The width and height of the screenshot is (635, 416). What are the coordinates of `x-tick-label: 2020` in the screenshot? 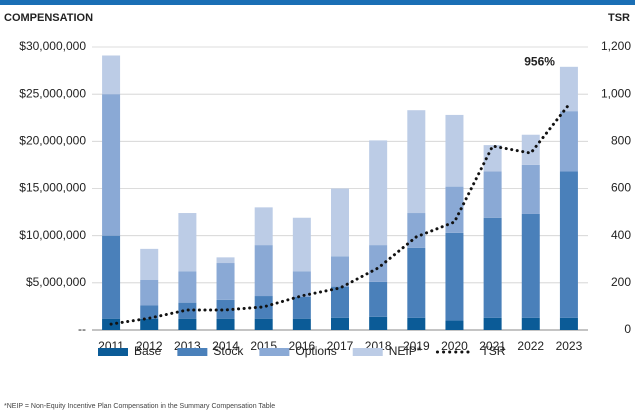 It's located at (454, 346).